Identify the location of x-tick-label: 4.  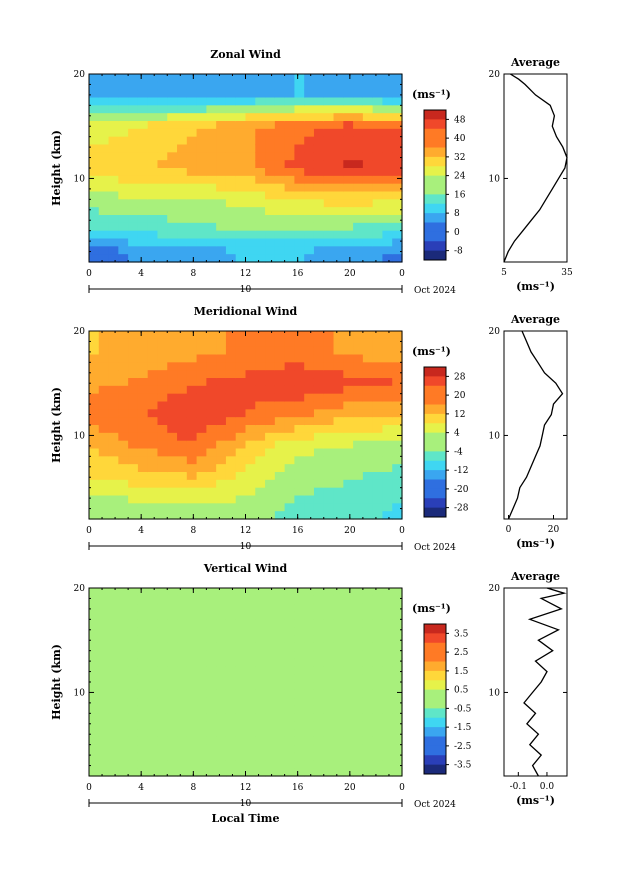
(141, 788).